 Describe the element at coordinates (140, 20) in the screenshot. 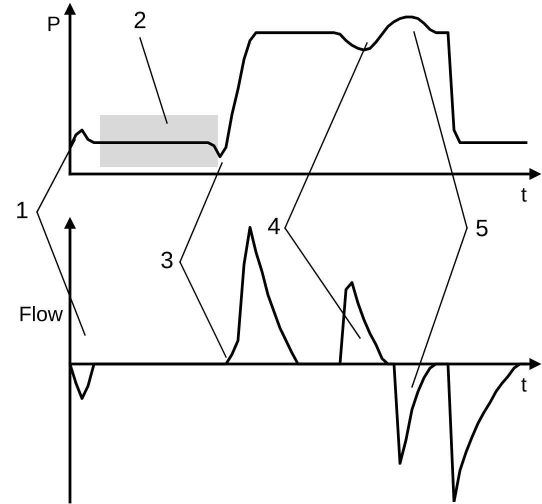

I see `annotation: 2` at that location.